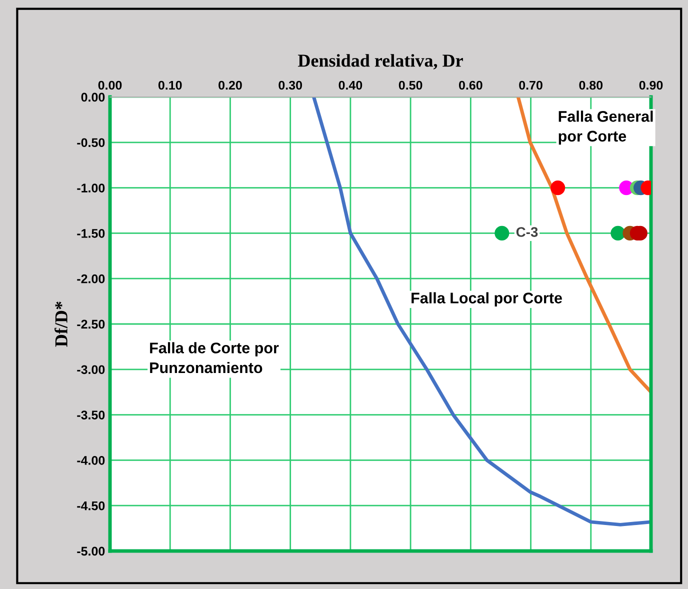  Describe the element at coordinates (91, 551) in the screenshot. I see `y-tick-label: -5.00` at that location.